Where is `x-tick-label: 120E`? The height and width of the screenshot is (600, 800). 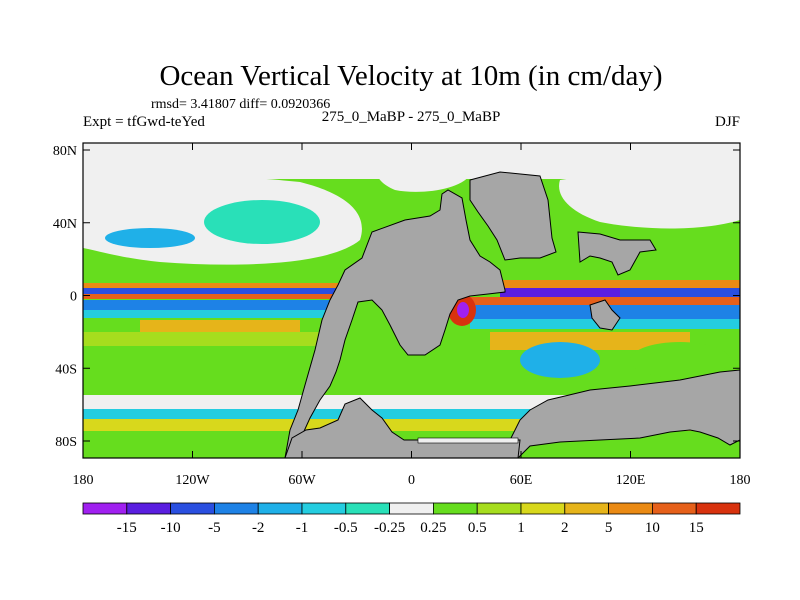 x-tick-label: 120E is located at coordinates (631, 480).